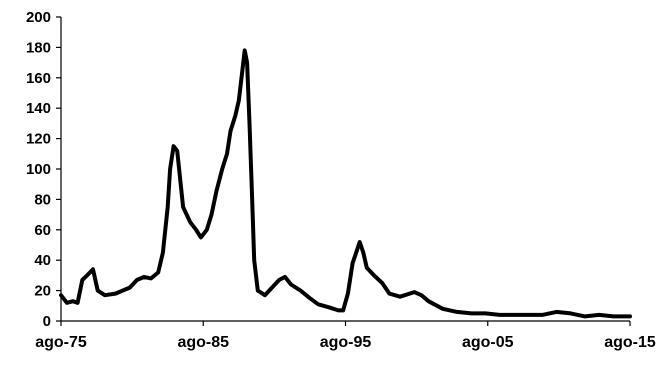  I want to click on y-tick-label: 160, so click(38, 78).